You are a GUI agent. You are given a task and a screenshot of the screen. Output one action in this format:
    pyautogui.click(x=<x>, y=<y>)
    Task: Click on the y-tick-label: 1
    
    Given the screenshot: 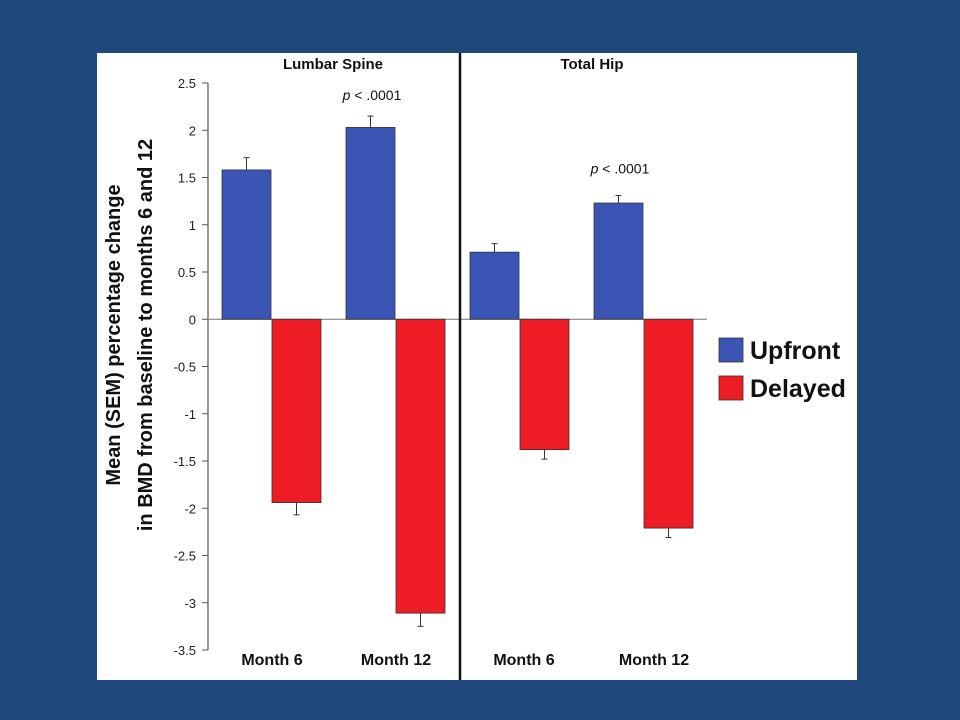 What is the action you would take?
    pyautogui.click(x=192, y=225)
    